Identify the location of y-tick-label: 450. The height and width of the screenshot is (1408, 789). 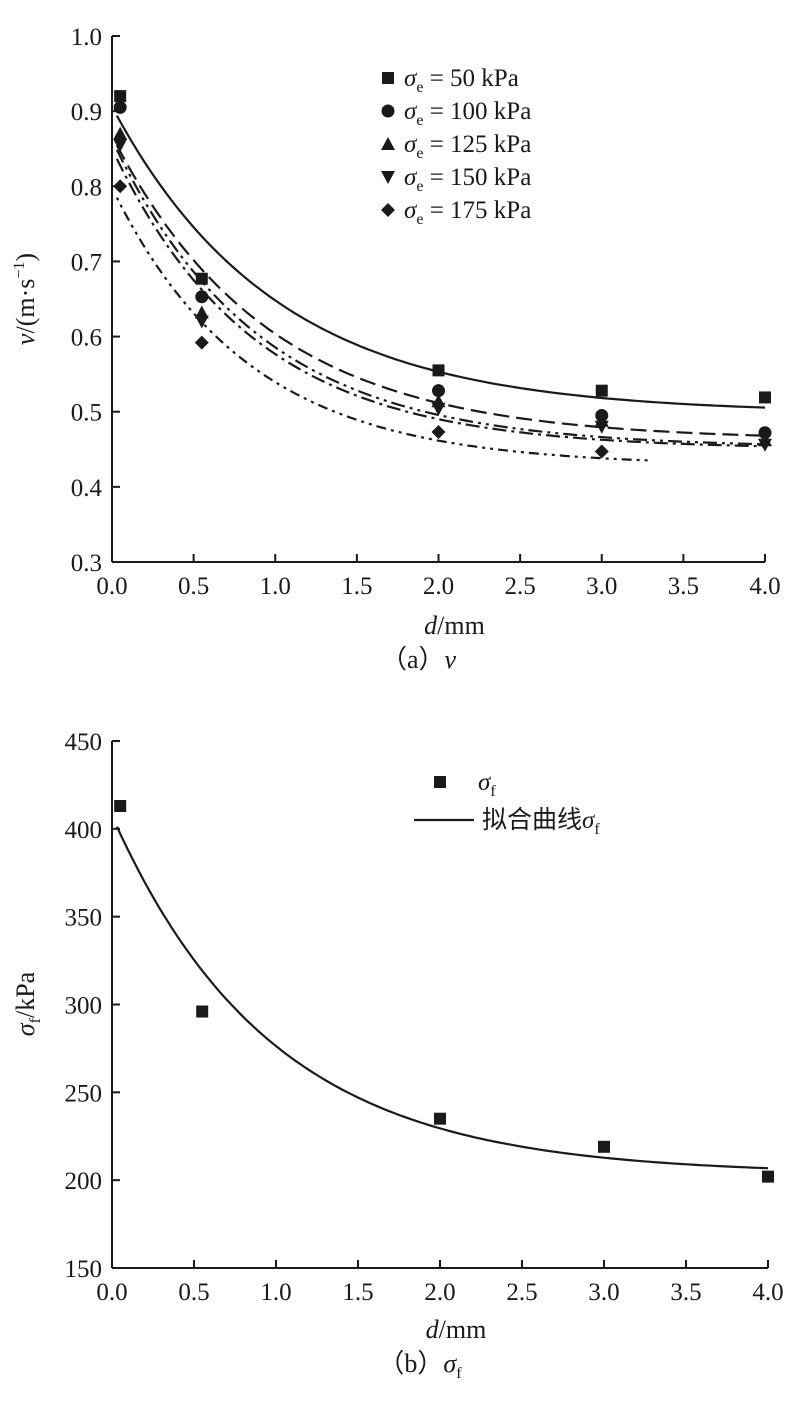
(84, 742).